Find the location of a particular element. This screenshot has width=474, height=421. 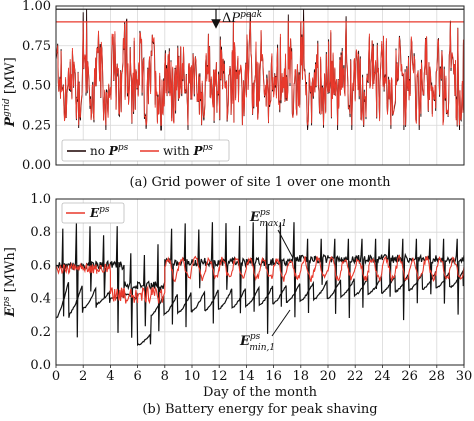

y-tick-label: 0.4 is located at coordinates (40, 299).